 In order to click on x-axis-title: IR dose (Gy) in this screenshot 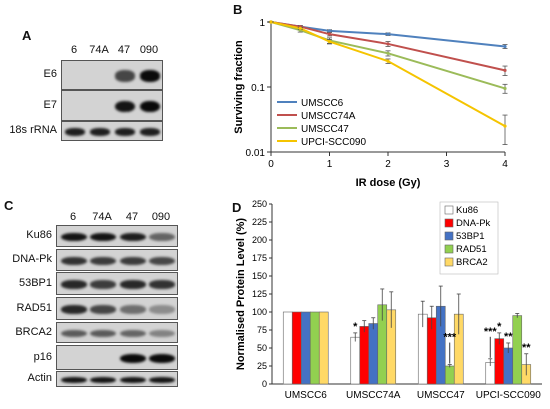, I will do `click(388, 183)`.